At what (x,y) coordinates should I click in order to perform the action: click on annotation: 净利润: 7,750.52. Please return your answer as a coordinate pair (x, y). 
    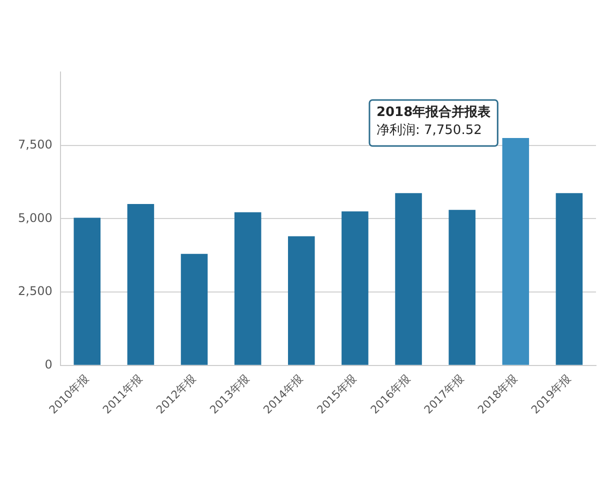
    Looking at the image, I should click on (429, 130).